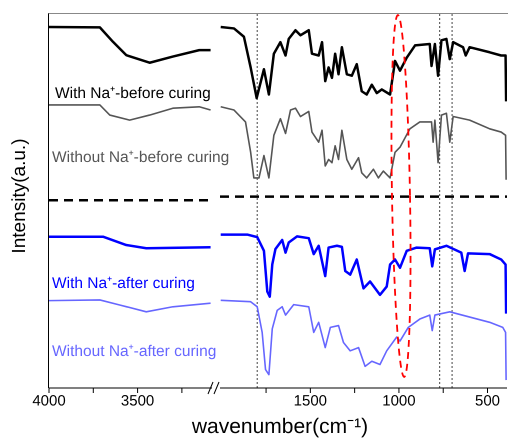 The image size is (509, 441). Describe the element at coordinates (311, 401) in the screenshot. I see `x-tick-label: 1500` at that location.